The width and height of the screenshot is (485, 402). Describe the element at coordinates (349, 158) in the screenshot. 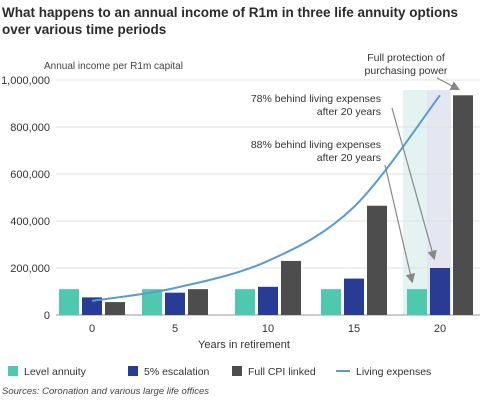

I see `annotation-level-line2: after 20 years` at that location.